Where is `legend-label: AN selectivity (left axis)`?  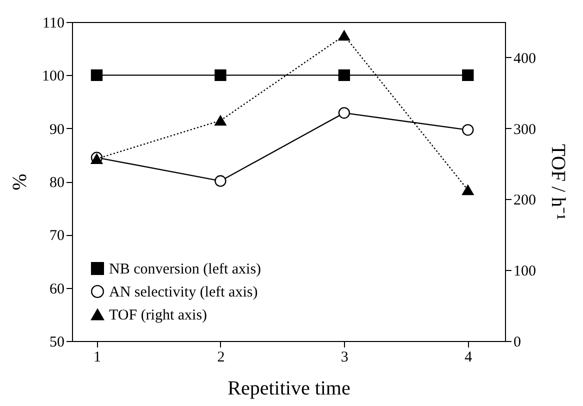 legend-label: AN selectivity (left axis) is located at coordinates (183, 292).